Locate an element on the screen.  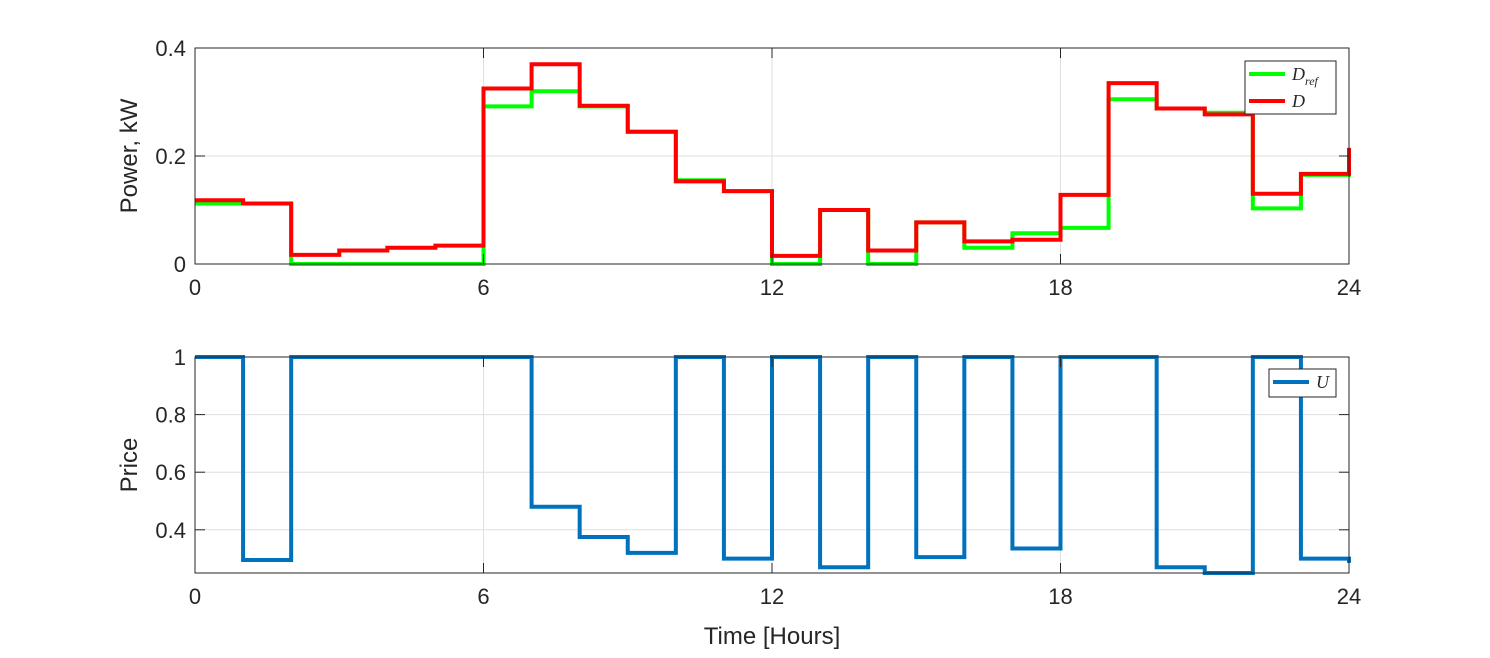
y-tick-label: 0.6 is located at coordinates (170, 472).